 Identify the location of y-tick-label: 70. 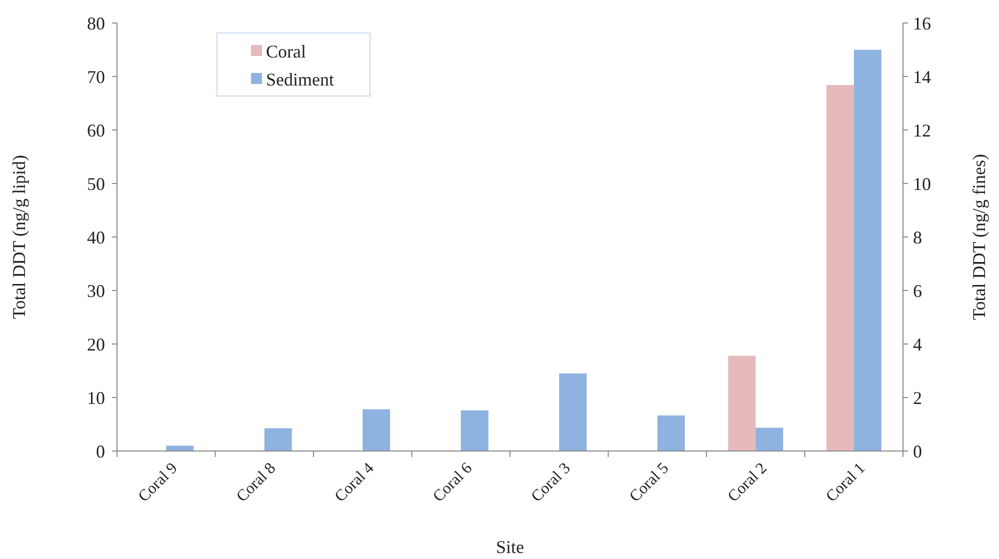
(96, 76).